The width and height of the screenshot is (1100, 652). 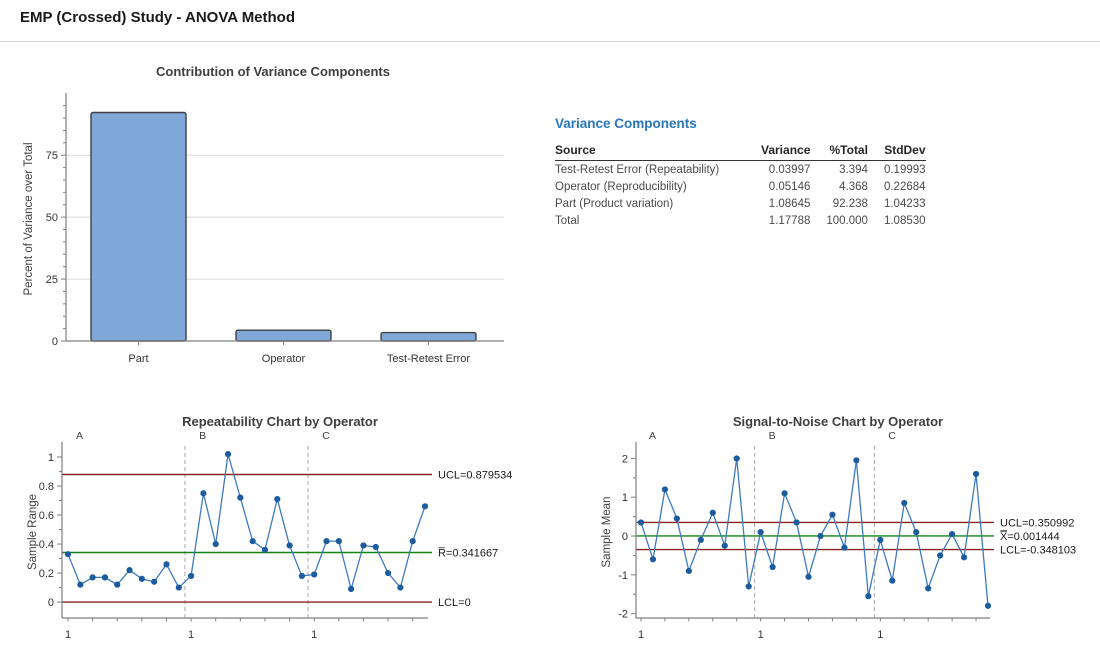 I want to click on value-cell: 0.05146, so click(x=789, y=186).